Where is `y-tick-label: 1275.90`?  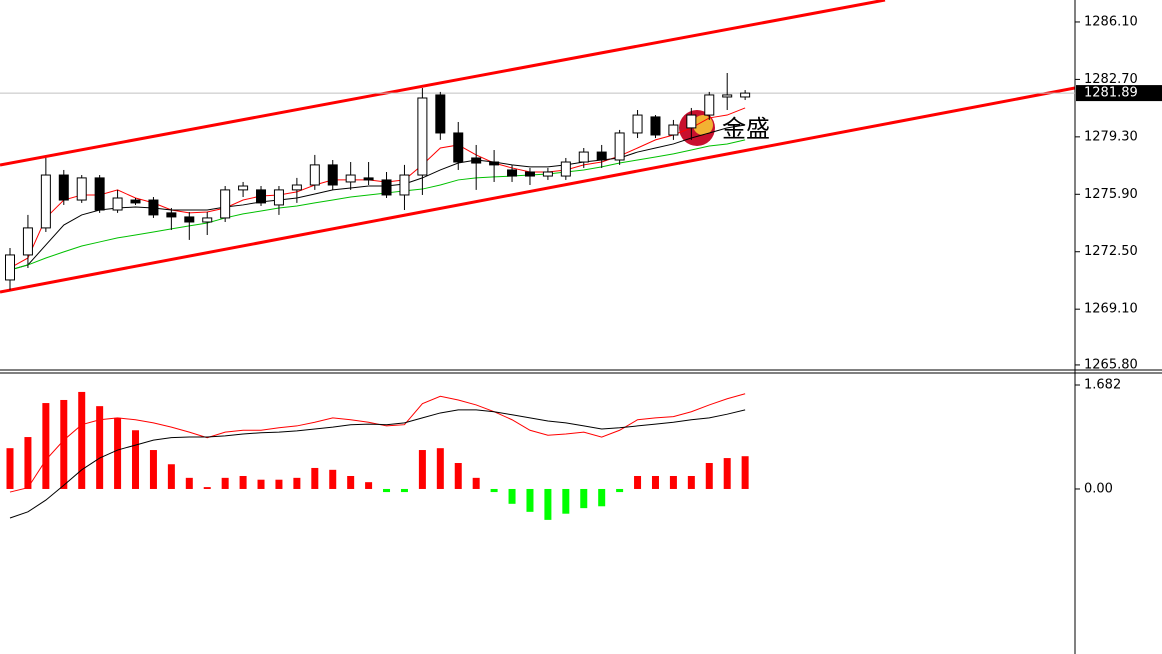
y-tick-label: 1275.90 is located at coordinates (1111, 194).